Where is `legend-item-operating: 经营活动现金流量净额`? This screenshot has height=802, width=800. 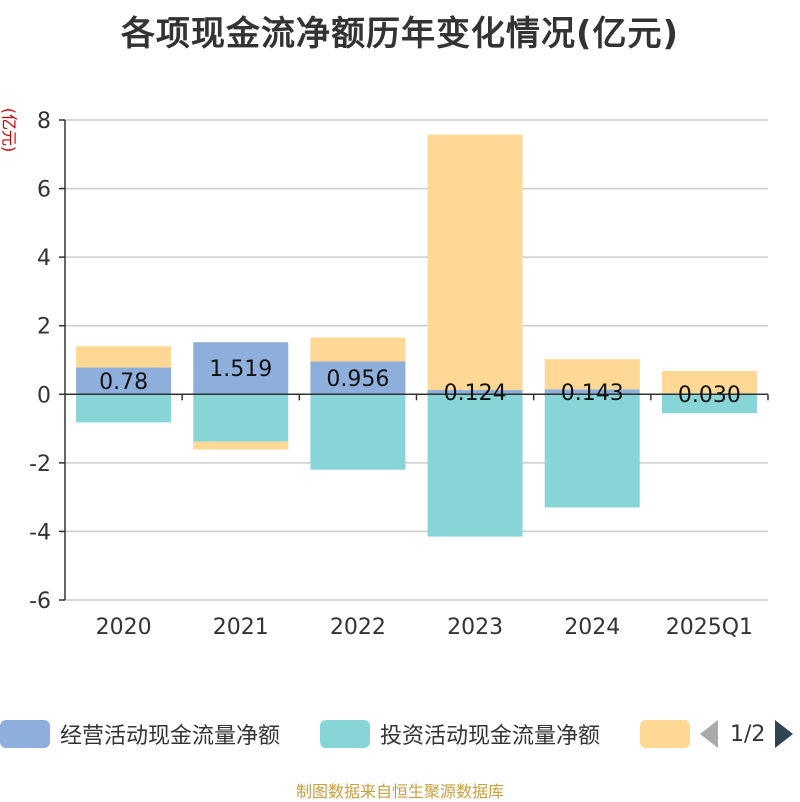
legend-item-operating: 经营活动现金流量净额 is located at coordinates (140, 734).